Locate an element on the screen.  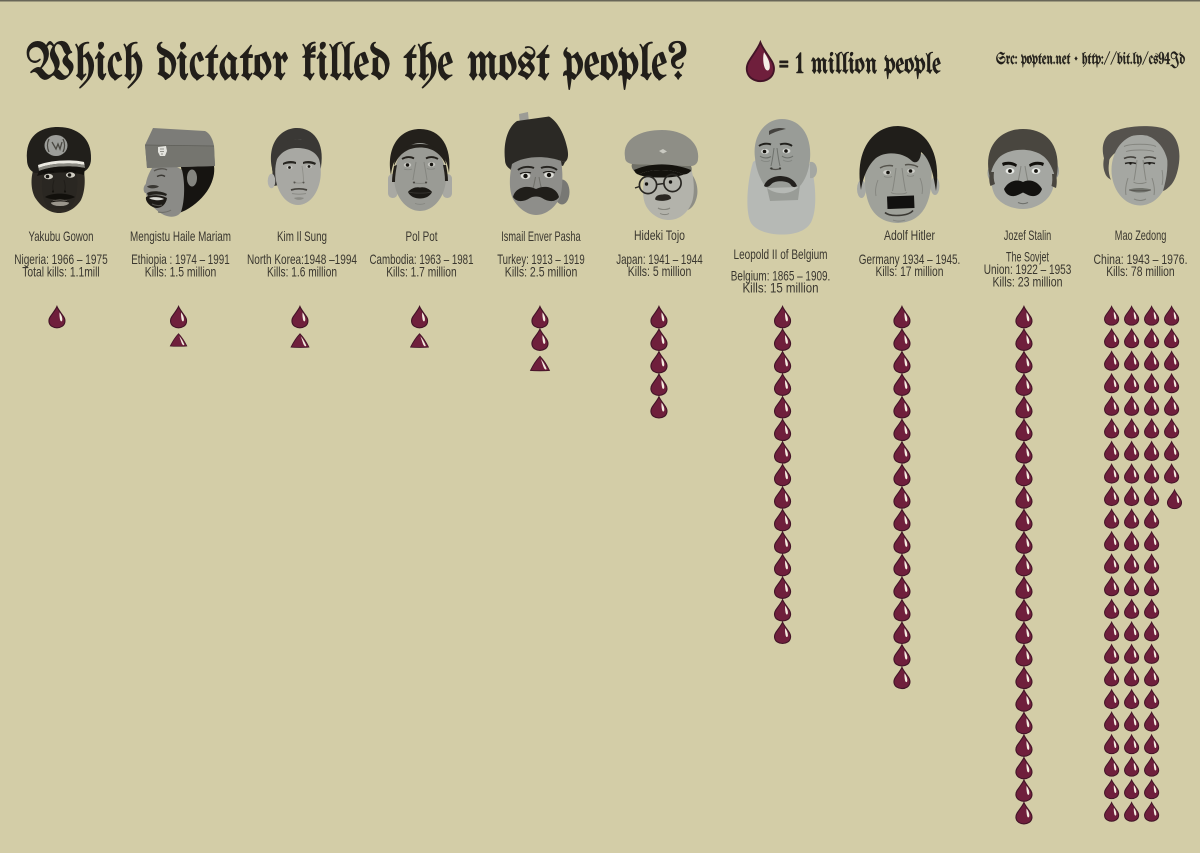
svg-text: Kills: 23 million is located at coordinates (1028, 282).